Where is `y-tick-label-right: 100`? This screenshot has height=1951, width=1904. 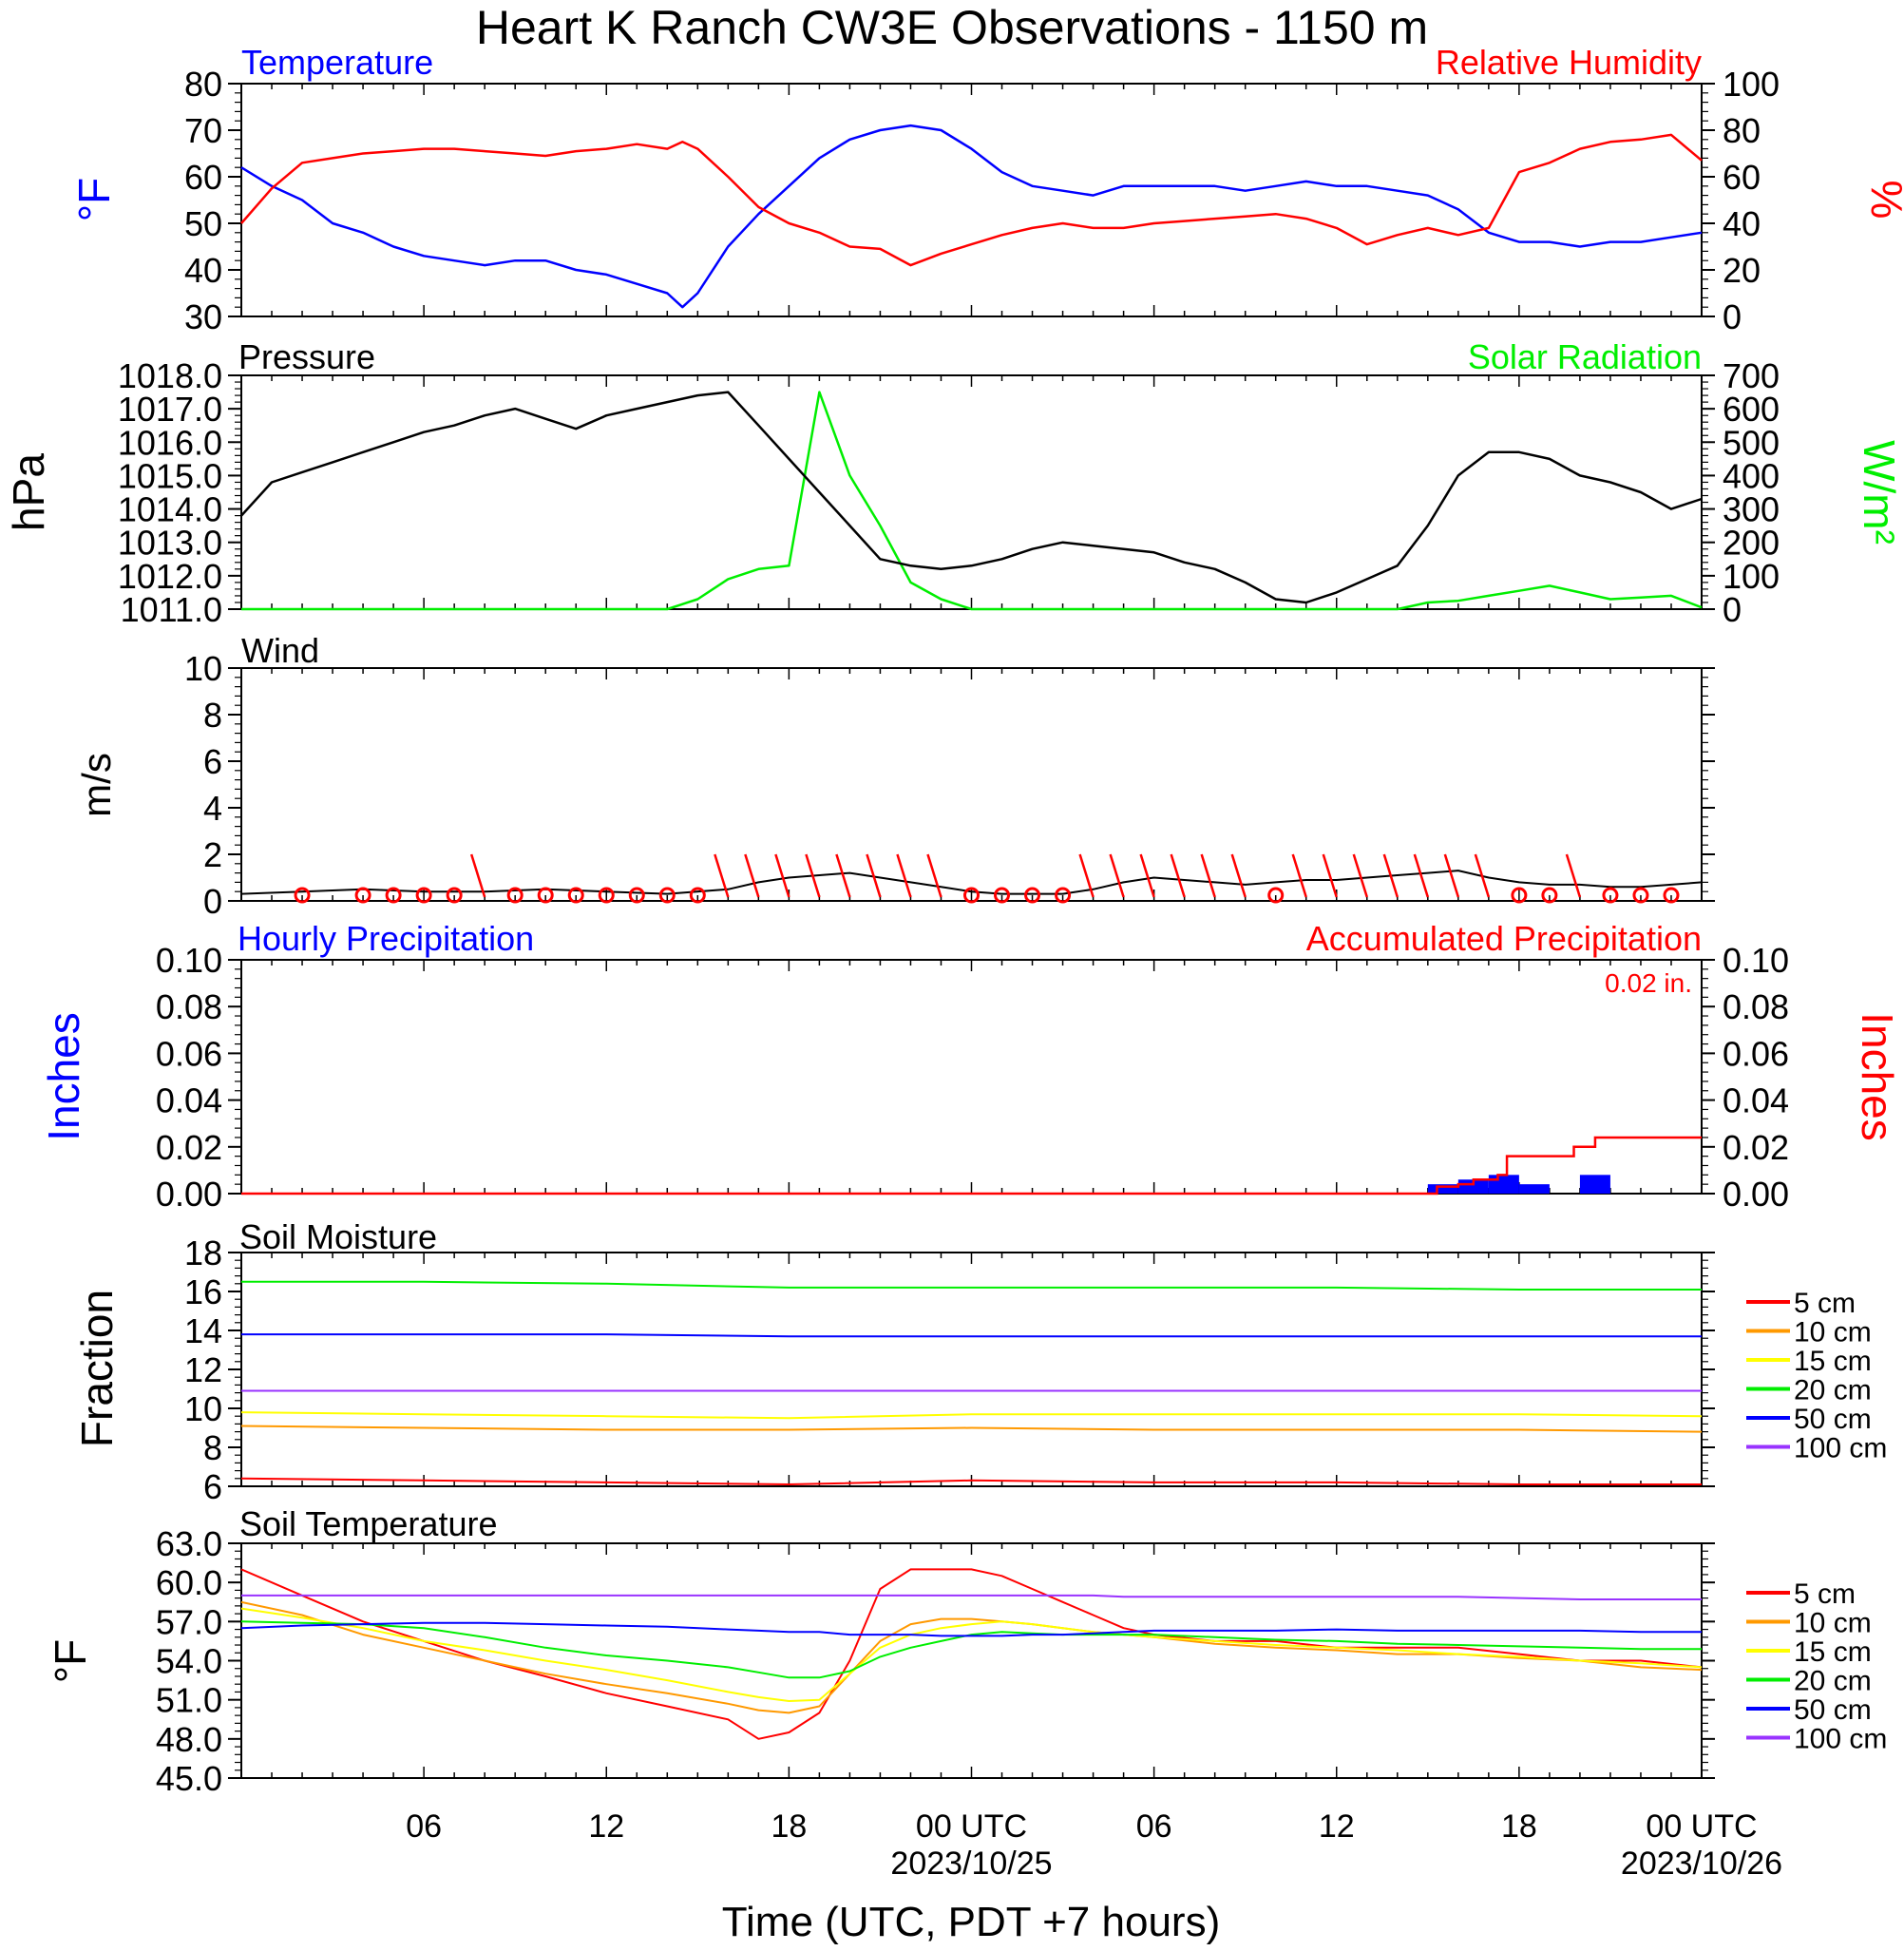 y-tick-label-right: 100 is located at coordinates (1751, 84).